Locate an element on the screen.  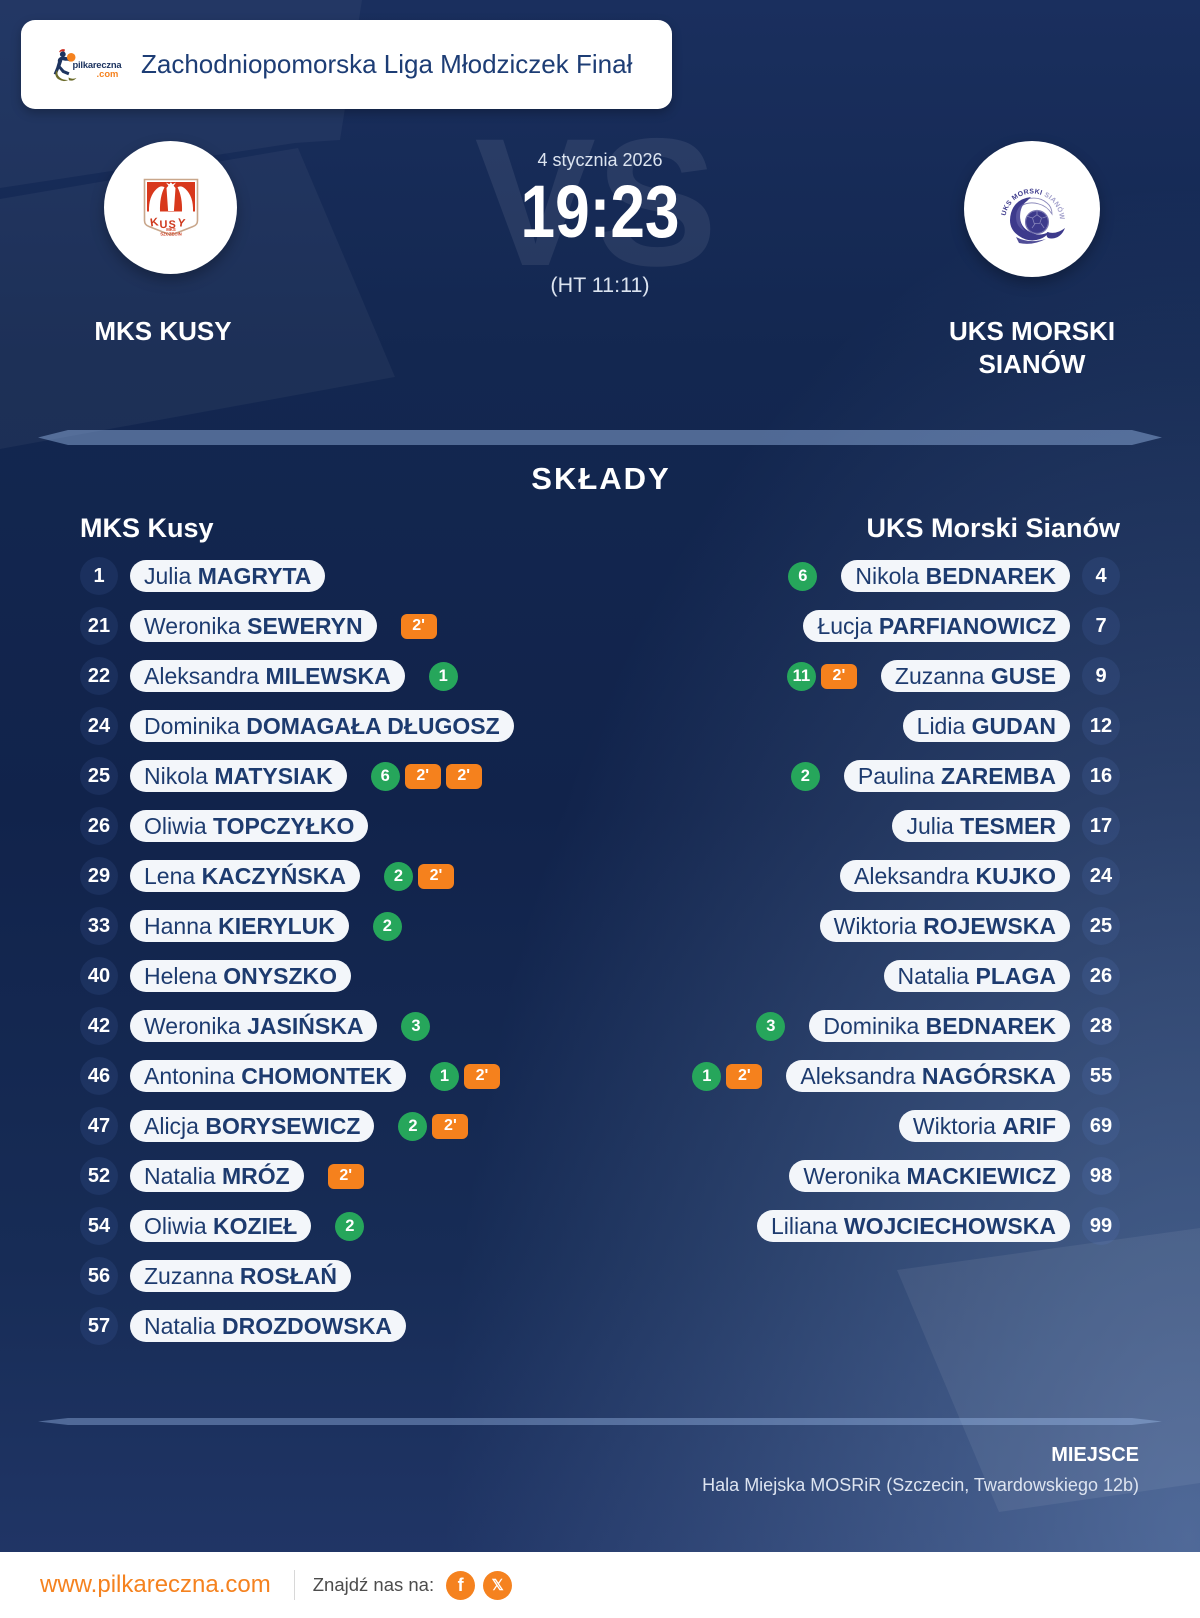
svg-text: MKS is located at coordinates (171, 229).